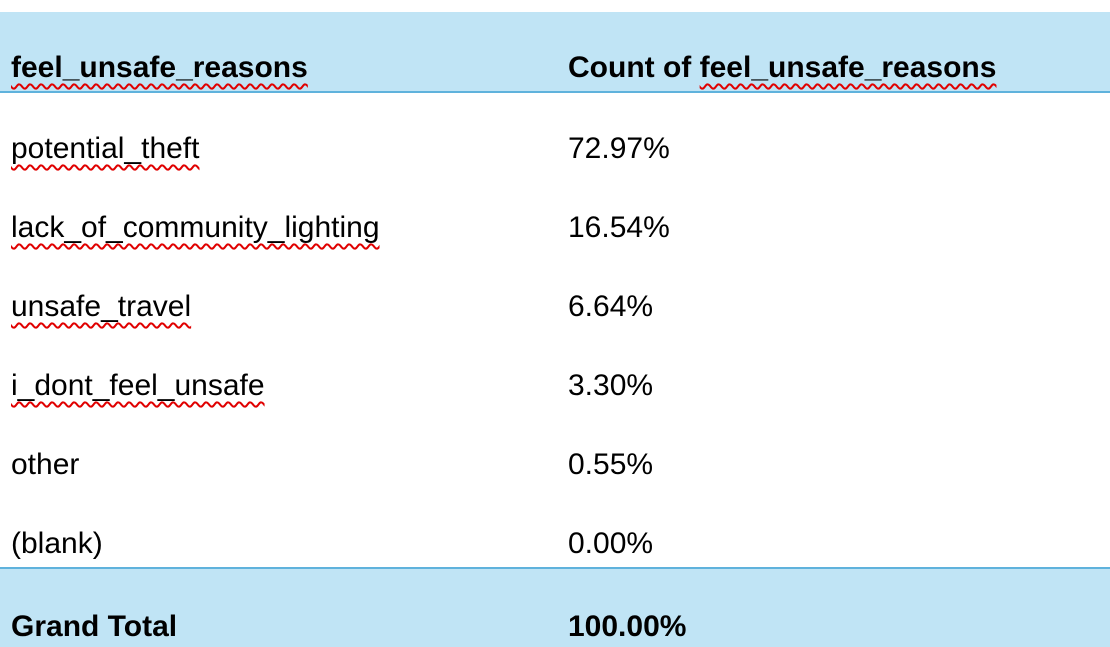 The height and width of the screenshot is (647, 1110). What do you see at coordinates (619, 148) in the screenshot?
I see `row-value: 72.97%` at bounding box center [619, 148].